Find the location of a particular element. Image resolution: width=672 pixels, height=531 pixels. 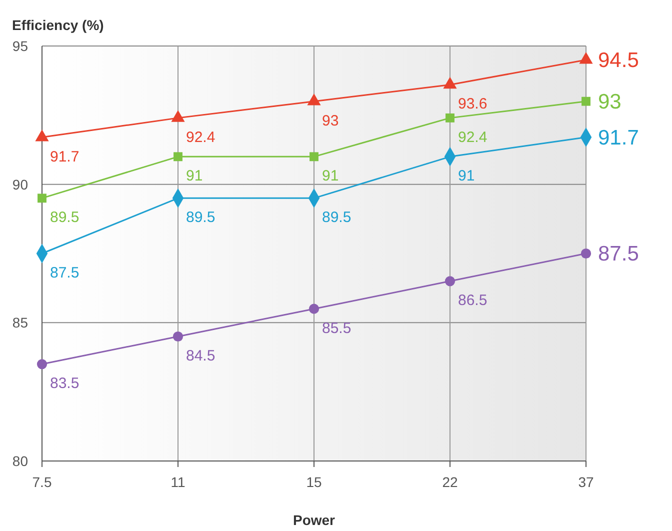

x-tick-label: 37 is located at coordinates (586, 482).